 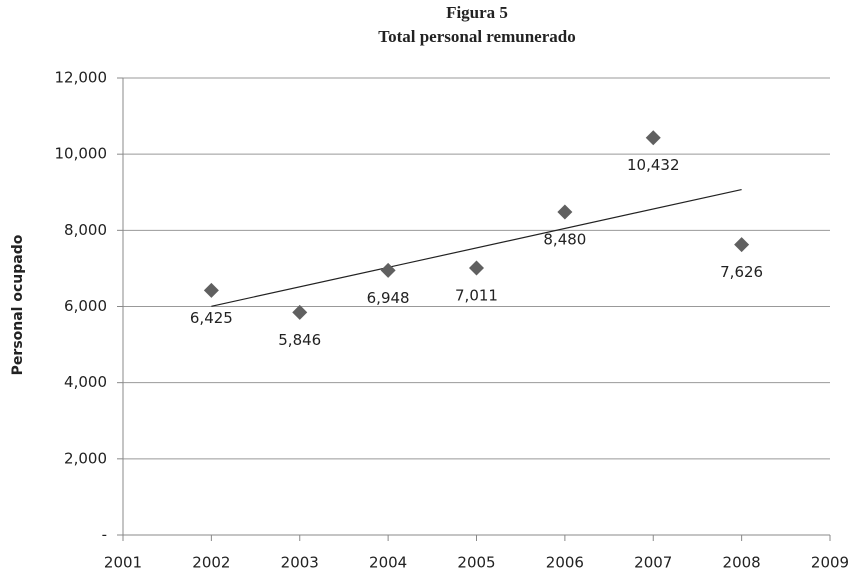 What do you see at coordinates (388, 563) in the screenshot?
I see `x-tick-label: 2004` at bounding box center [388, 563].